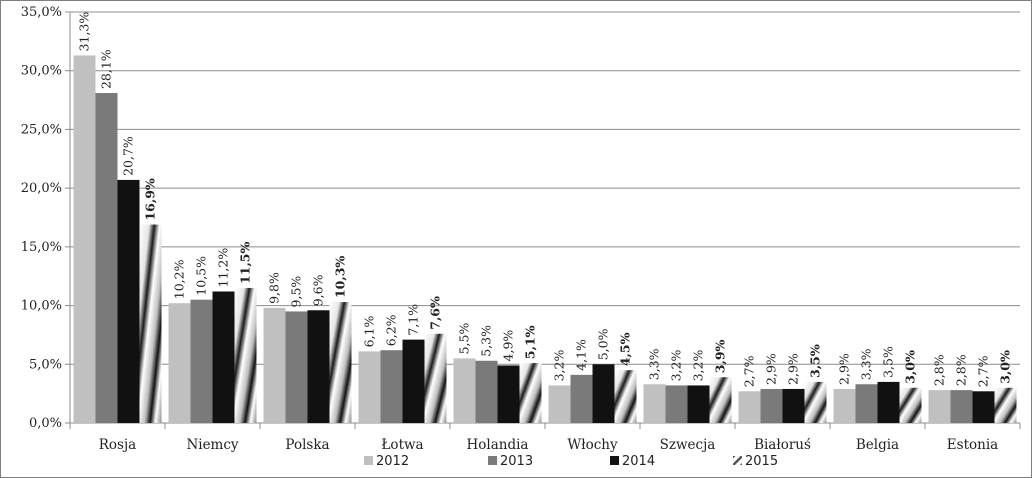 The width and height of the screenshot is (1032, 478). Describe the element at coordinates (41, 129) in the screenshot. I see `y-tick-label: 25,0%` at that location.